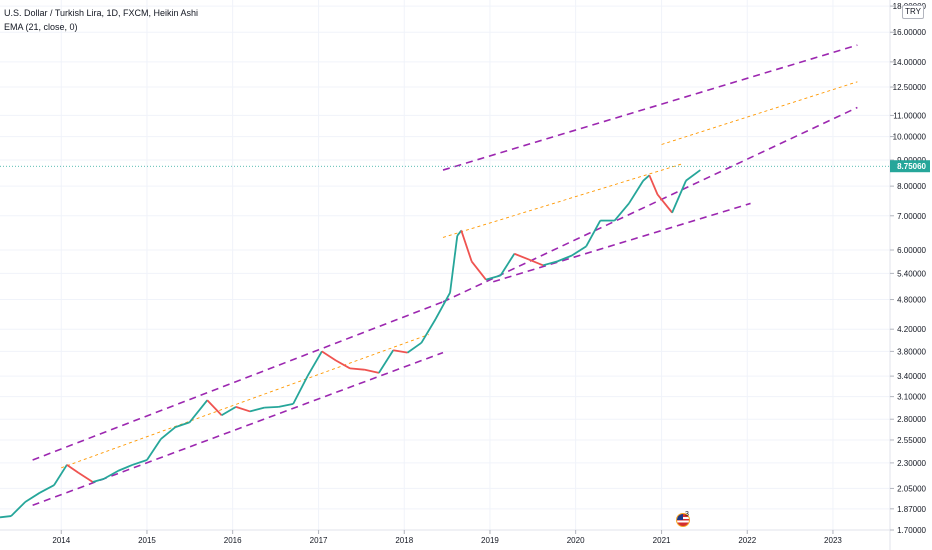  I want to click on x-tick-label: 2019, so click(490, 540).